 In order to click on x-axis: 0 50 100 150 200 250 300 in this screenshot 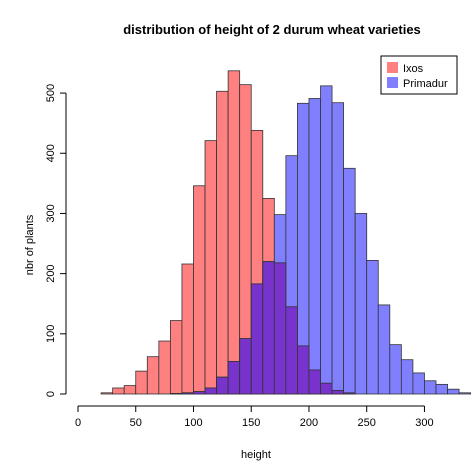, I will do `click(254, 417)`.